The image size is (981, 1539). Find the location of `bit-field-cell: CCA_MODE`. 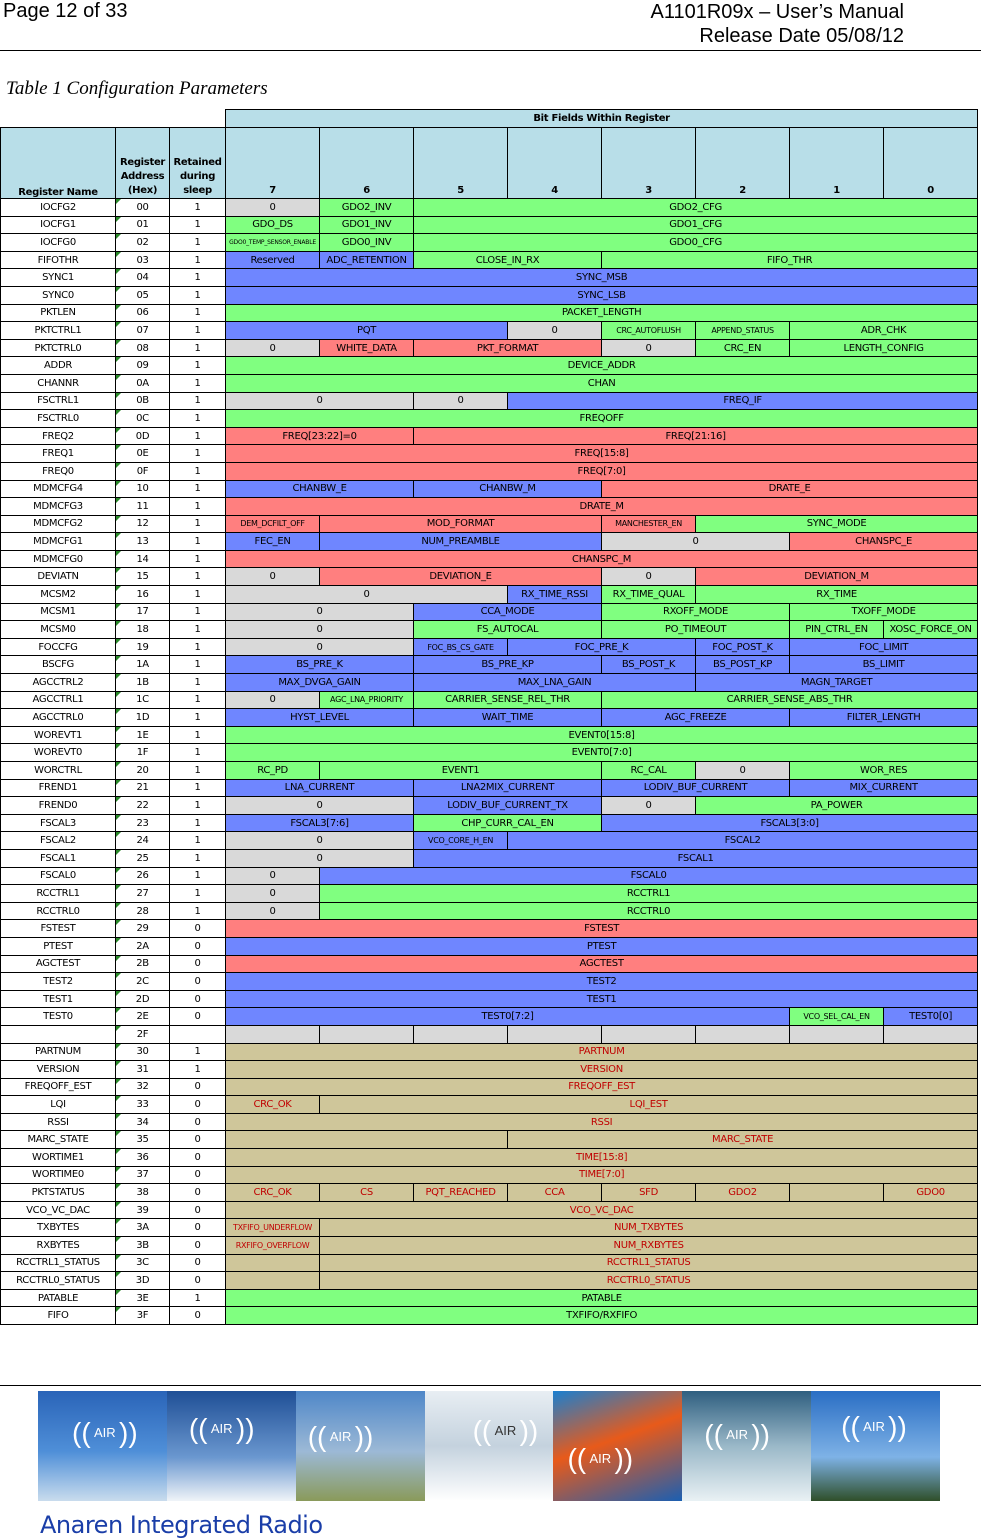

bit-field-cell: CCA_MODE is located at coordinates (508, 612).